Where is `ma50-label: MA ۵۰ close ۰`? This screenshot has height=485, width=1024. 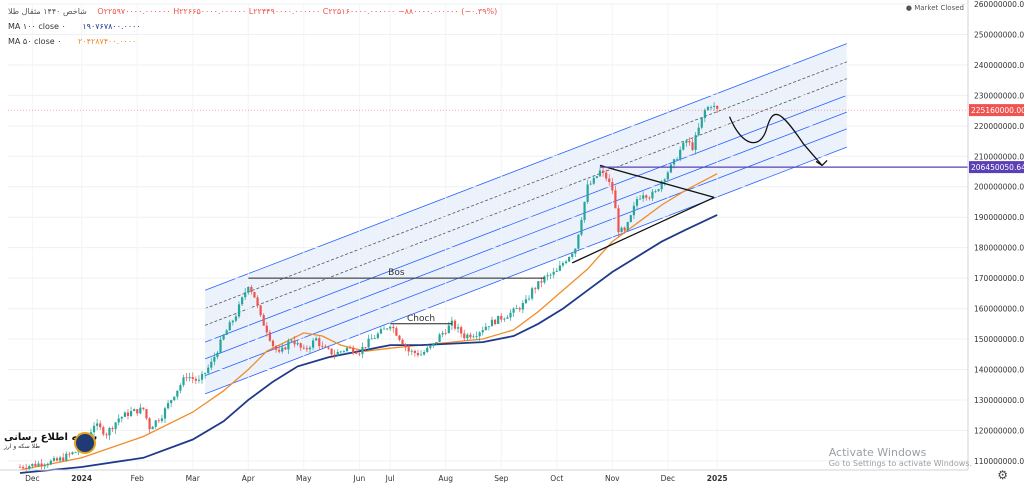 ma50-label: MA ۵۰ close ۰ is located at coordinates (35, 41).